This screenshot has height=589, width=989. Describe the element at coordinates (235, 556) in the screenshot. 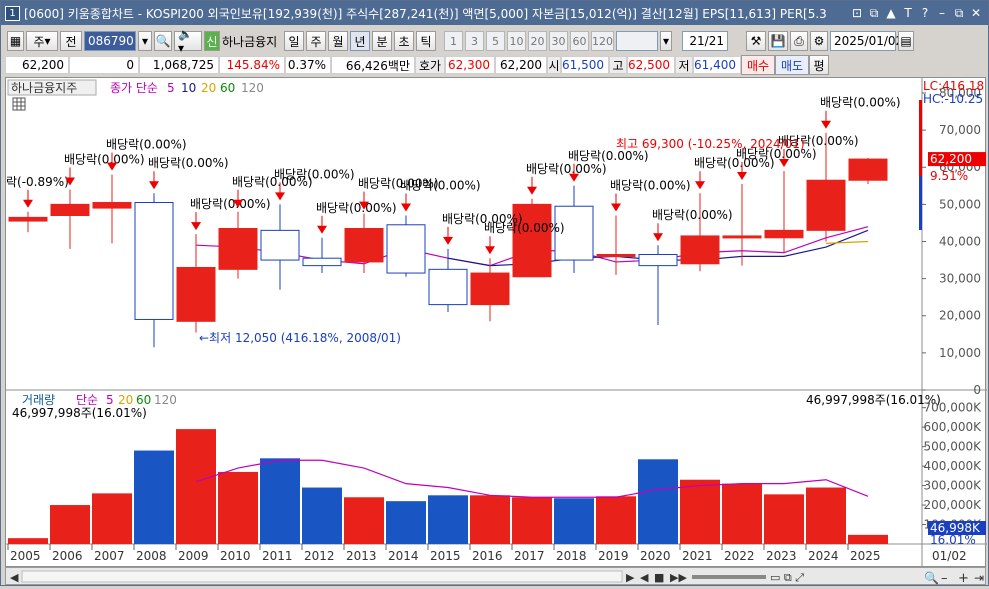

I see `x-tick-label: 2010` at that location.